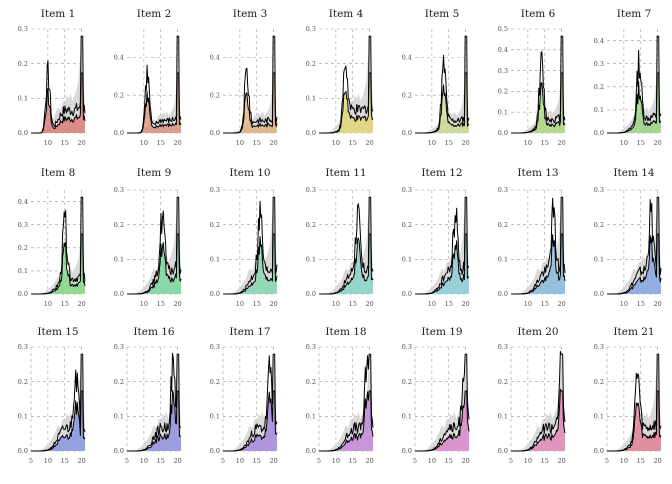  I want to click on panel-21: Item 21 0.0 0.1 0.2 0.3 5 10 15 20, so click(628, 395).